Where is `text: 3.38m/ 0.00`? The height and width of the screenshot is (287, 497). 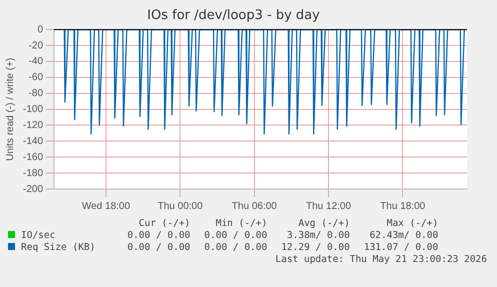 text: 3.38m/ 0.00 is located at coordinates (318, 236).